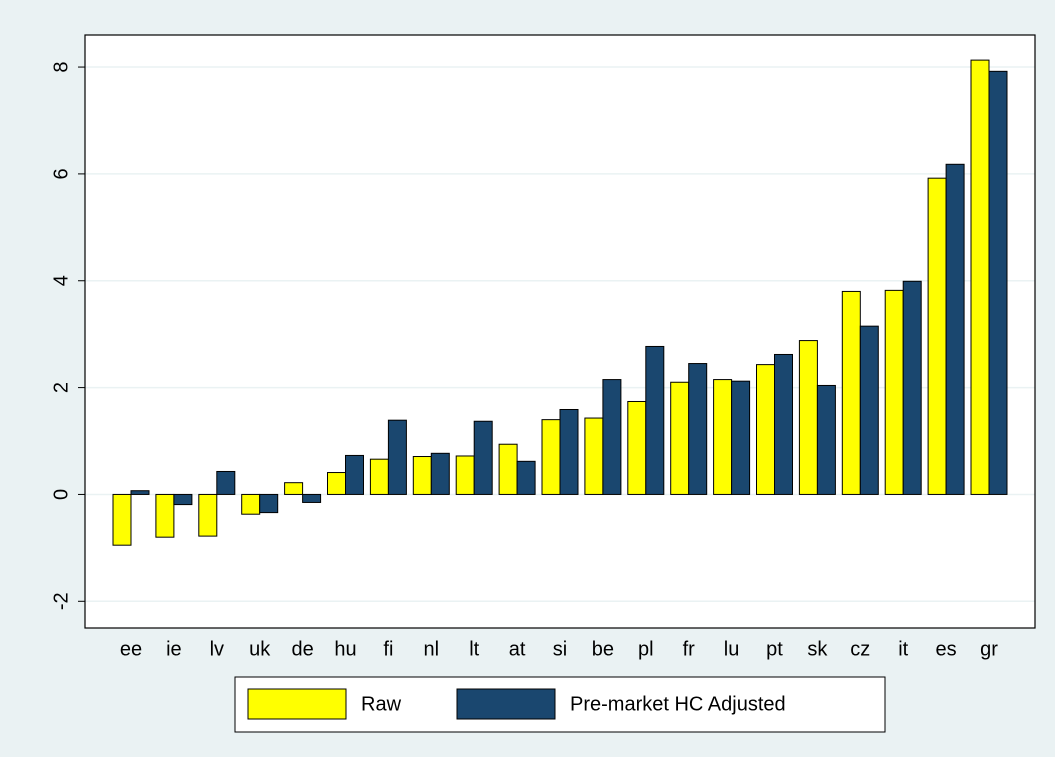 Image resolution: width=1055 pixels, height=757 pixels. Describe the element at coordinates (732, 649) in the screenshot. I see `x-tick-label: lu` at that location.